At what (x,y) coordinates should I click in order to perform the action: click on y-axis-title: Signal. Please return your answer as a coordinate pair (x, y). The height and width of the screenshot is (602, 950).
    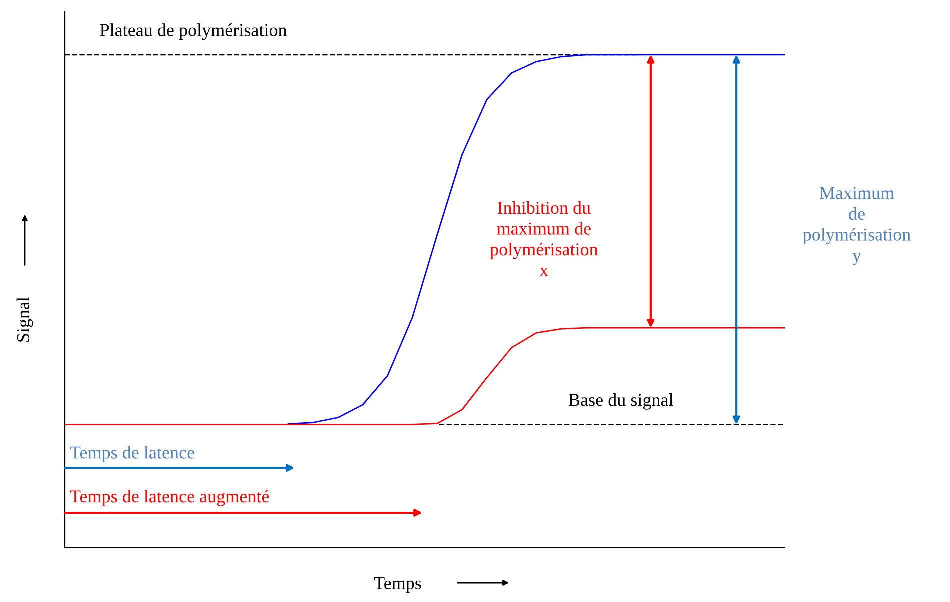
    Looking at the image, I should click on (25, 319).